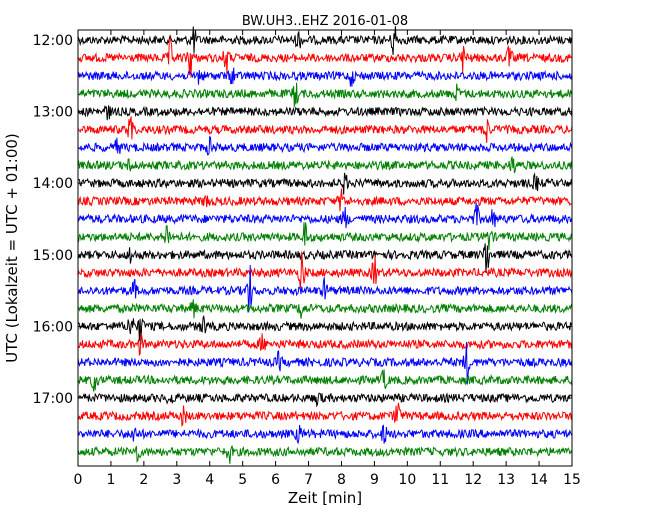 The height and width of the screenshot is (520, 650). What do you see at coordinates (275, 480) in the screenshot?
I see `x-tick-label: 6` at bounding box center [275, 480].